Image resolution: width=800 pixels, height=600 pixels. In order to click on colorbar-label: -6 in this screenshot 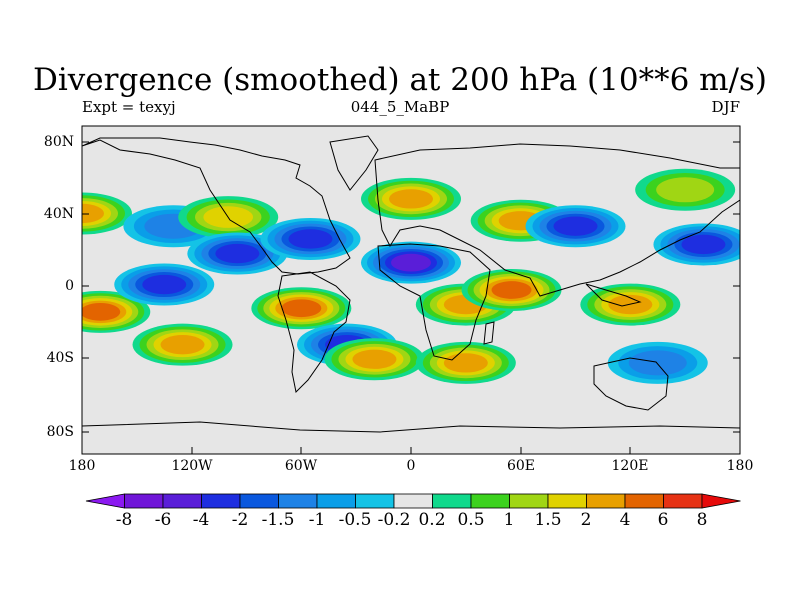, I will do `click(163, 520)`.